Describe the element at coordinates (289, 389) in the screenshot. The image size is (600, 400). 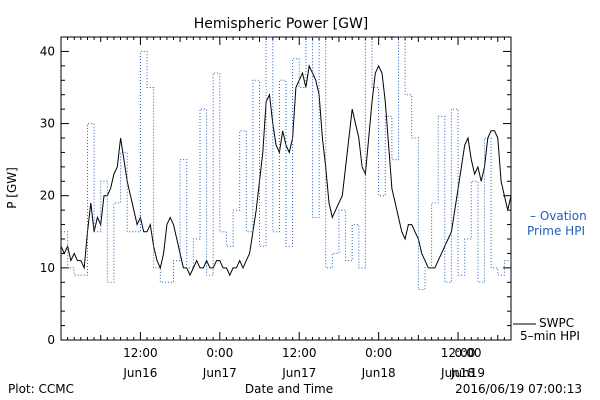
I see `x-axis-label: Date and Time` at that location.